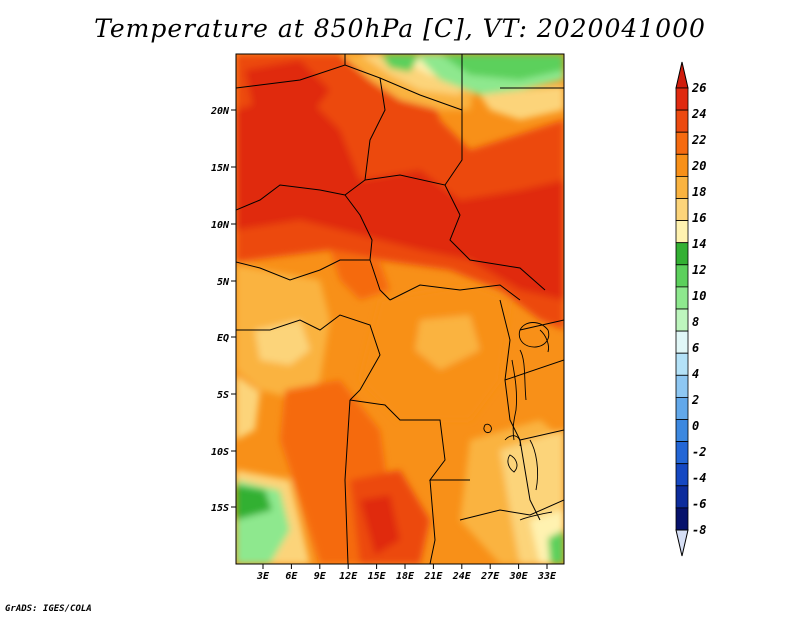  I want to click on lon-tick-label: 3E, so click(263, 576).